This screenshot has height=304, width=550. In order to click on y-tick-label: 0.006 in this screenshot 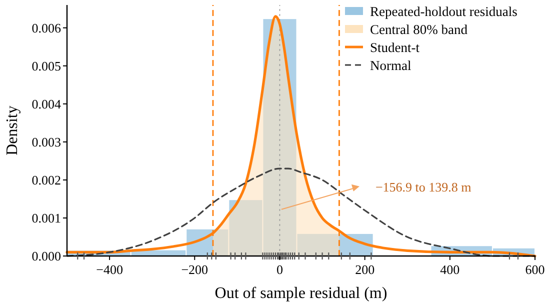, I will do `click(47, 28)`.